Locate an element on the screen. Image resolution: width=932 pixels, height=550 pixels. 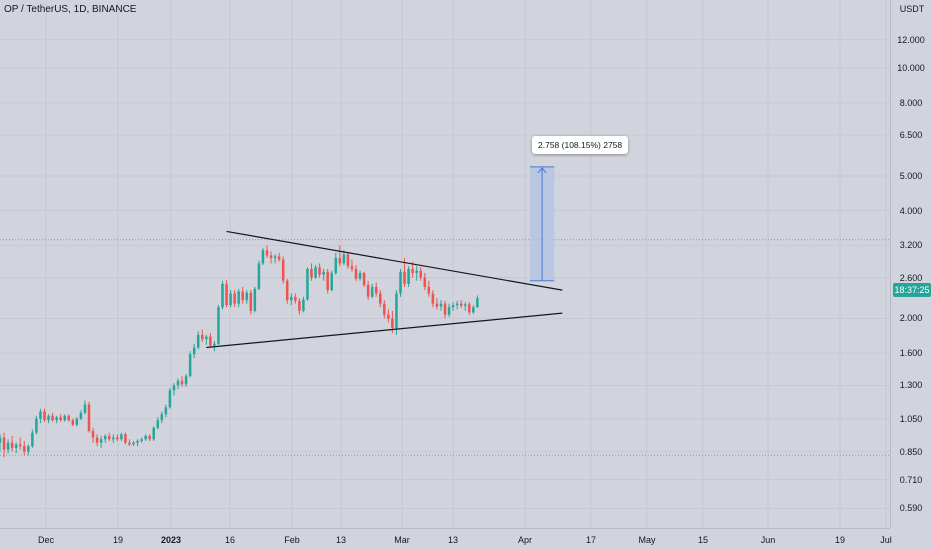
measure-label: 2.758 (108.15%) 2758 is located at coordinates (580, 145).